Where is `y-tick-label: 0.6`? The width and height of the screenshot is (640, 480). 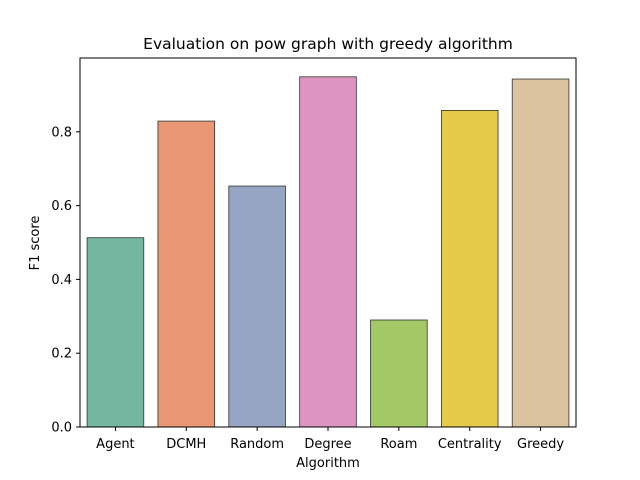 y-tick-label: 0.6 is located at coordinates (61, 206).